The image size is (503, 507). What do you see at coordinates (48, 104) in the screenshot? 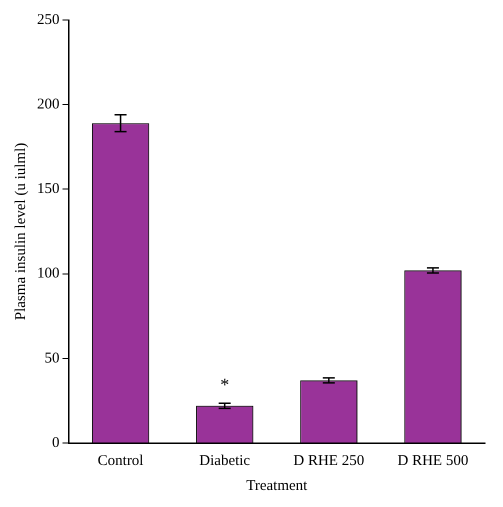
I see `y-tick-label: 200` at bounding box center [48, 104].